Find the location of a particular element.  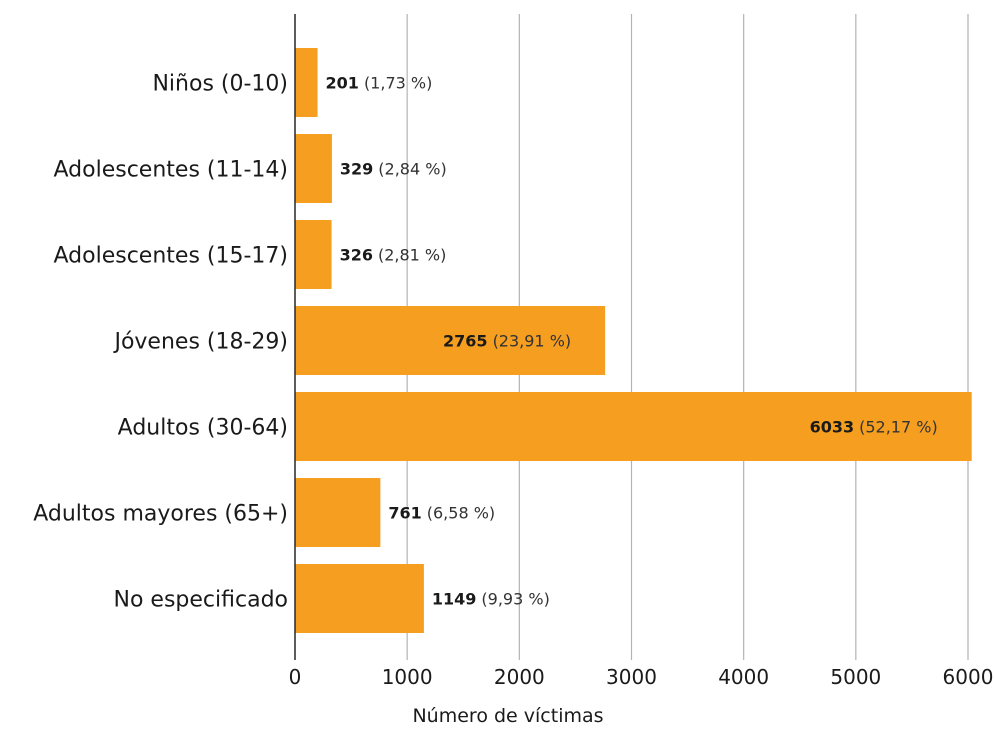

category-label: Adultos (30-64) is located at coordinates (203, 428).